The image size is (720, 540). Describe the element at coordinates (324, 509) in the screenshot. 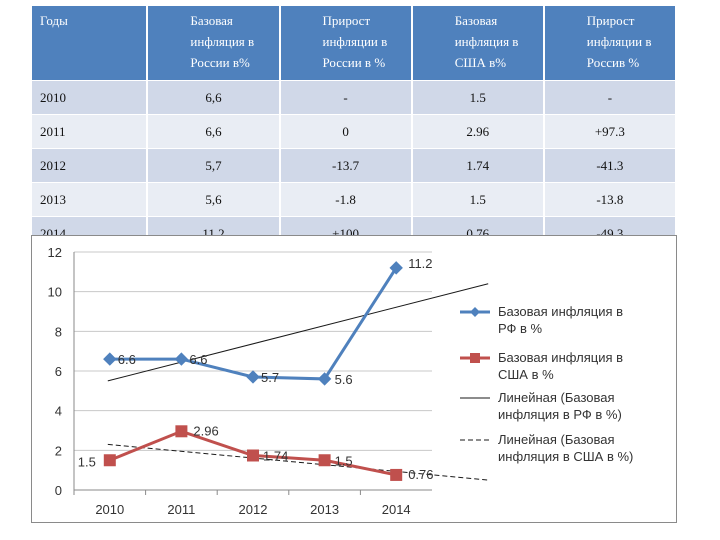

I see `x-tick-label: 2013` at that location.